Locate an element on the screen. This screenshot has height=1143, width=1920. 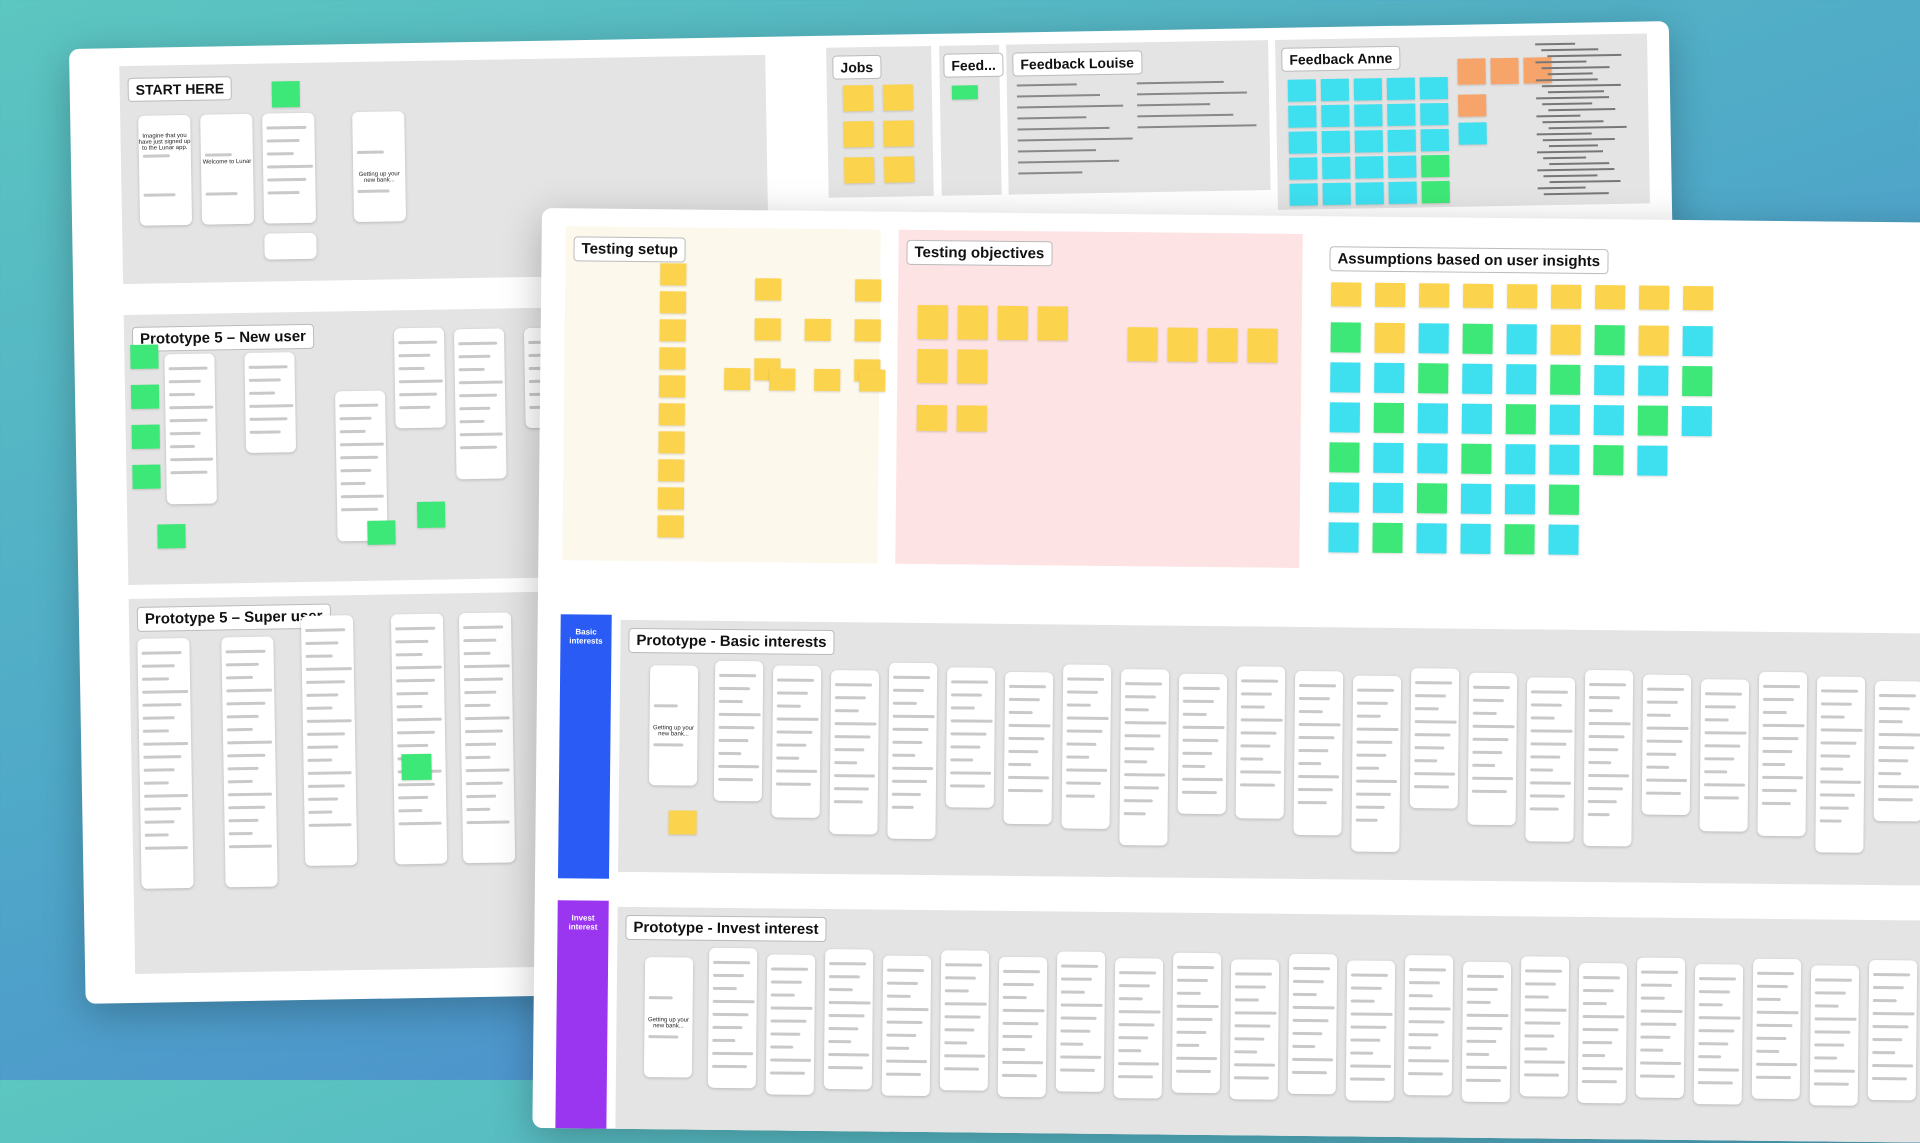
section-label: Prototype 5 – New user is located at coordinates (223, 337).